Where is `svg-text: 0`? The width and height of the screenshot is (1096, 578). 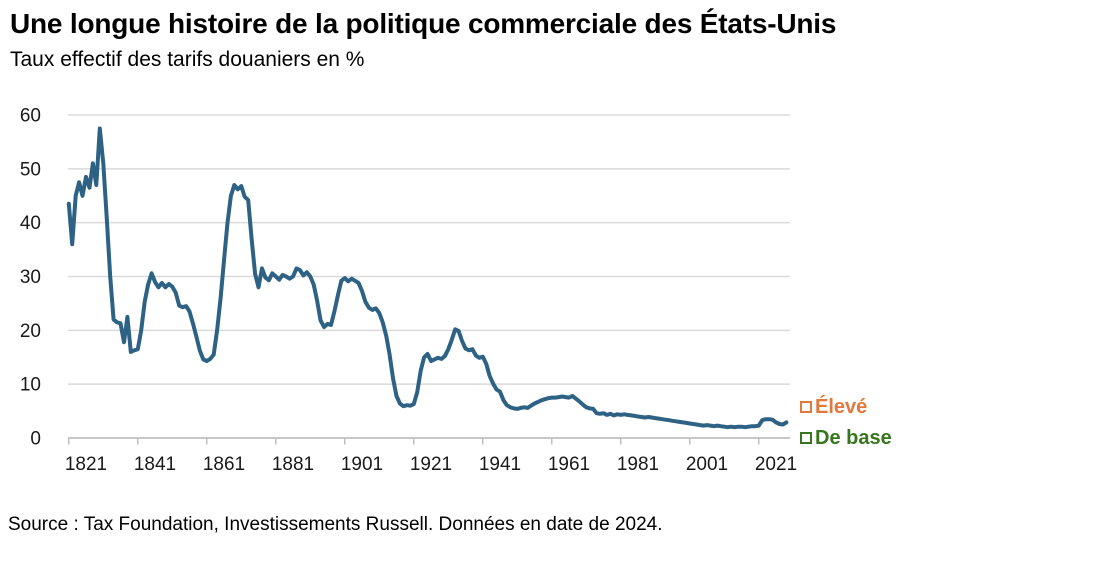 svg-text: 0 is located at coordinates (35, 439).